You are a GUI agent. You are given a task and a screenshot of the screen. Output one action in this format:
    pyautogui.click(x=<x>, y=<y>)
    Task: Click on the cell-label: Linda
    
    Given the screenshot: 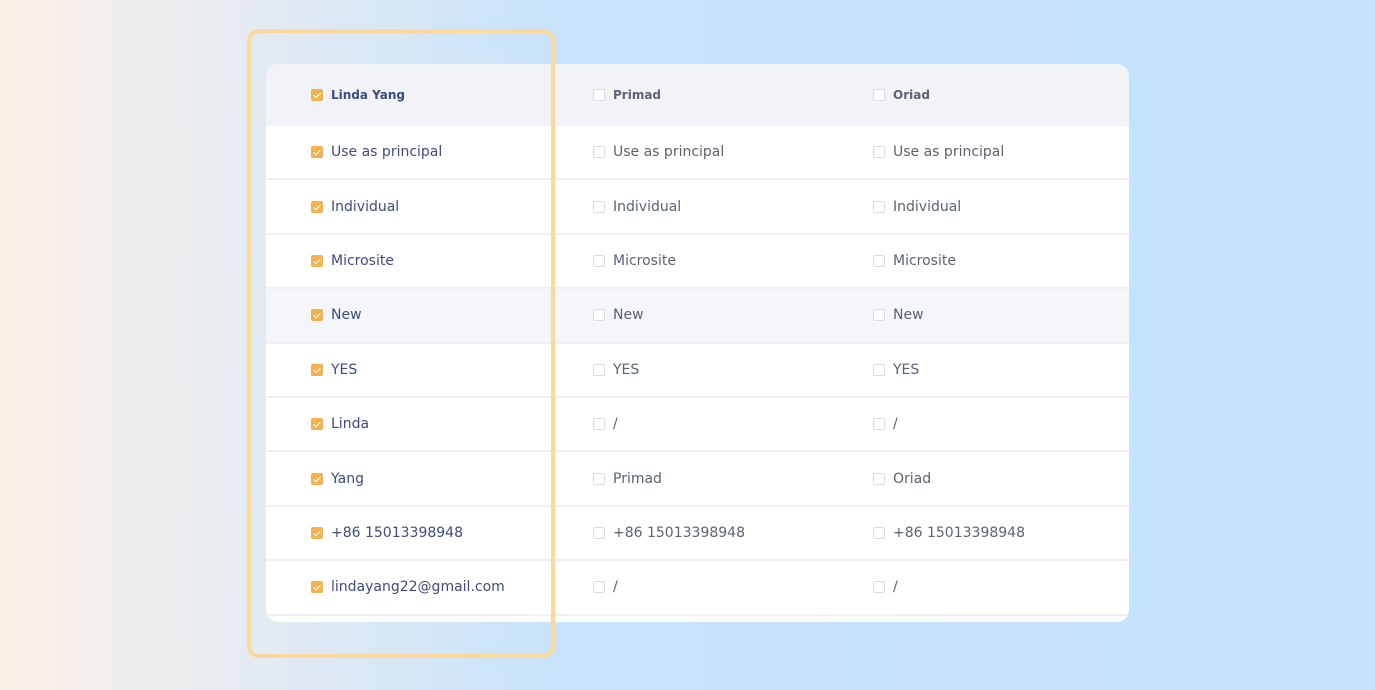 What is the action you would take?
    pyautogui.click(x=350, y=424)
    